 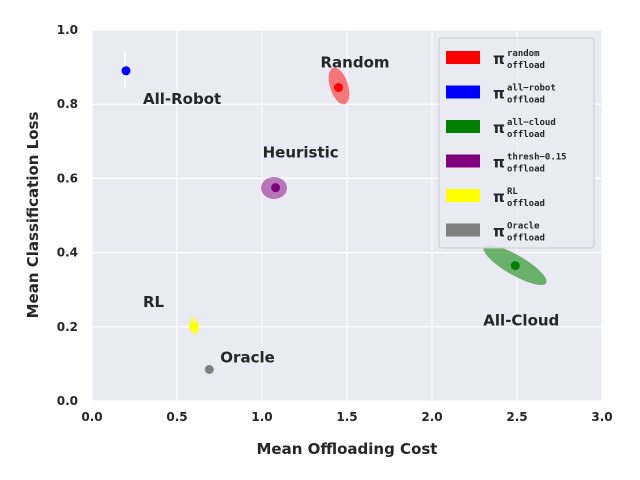 What do you see at coordinates (176, 417) in the screenshot?
I see `x-tick-label: 0.5` at bounding box center [176, 417].